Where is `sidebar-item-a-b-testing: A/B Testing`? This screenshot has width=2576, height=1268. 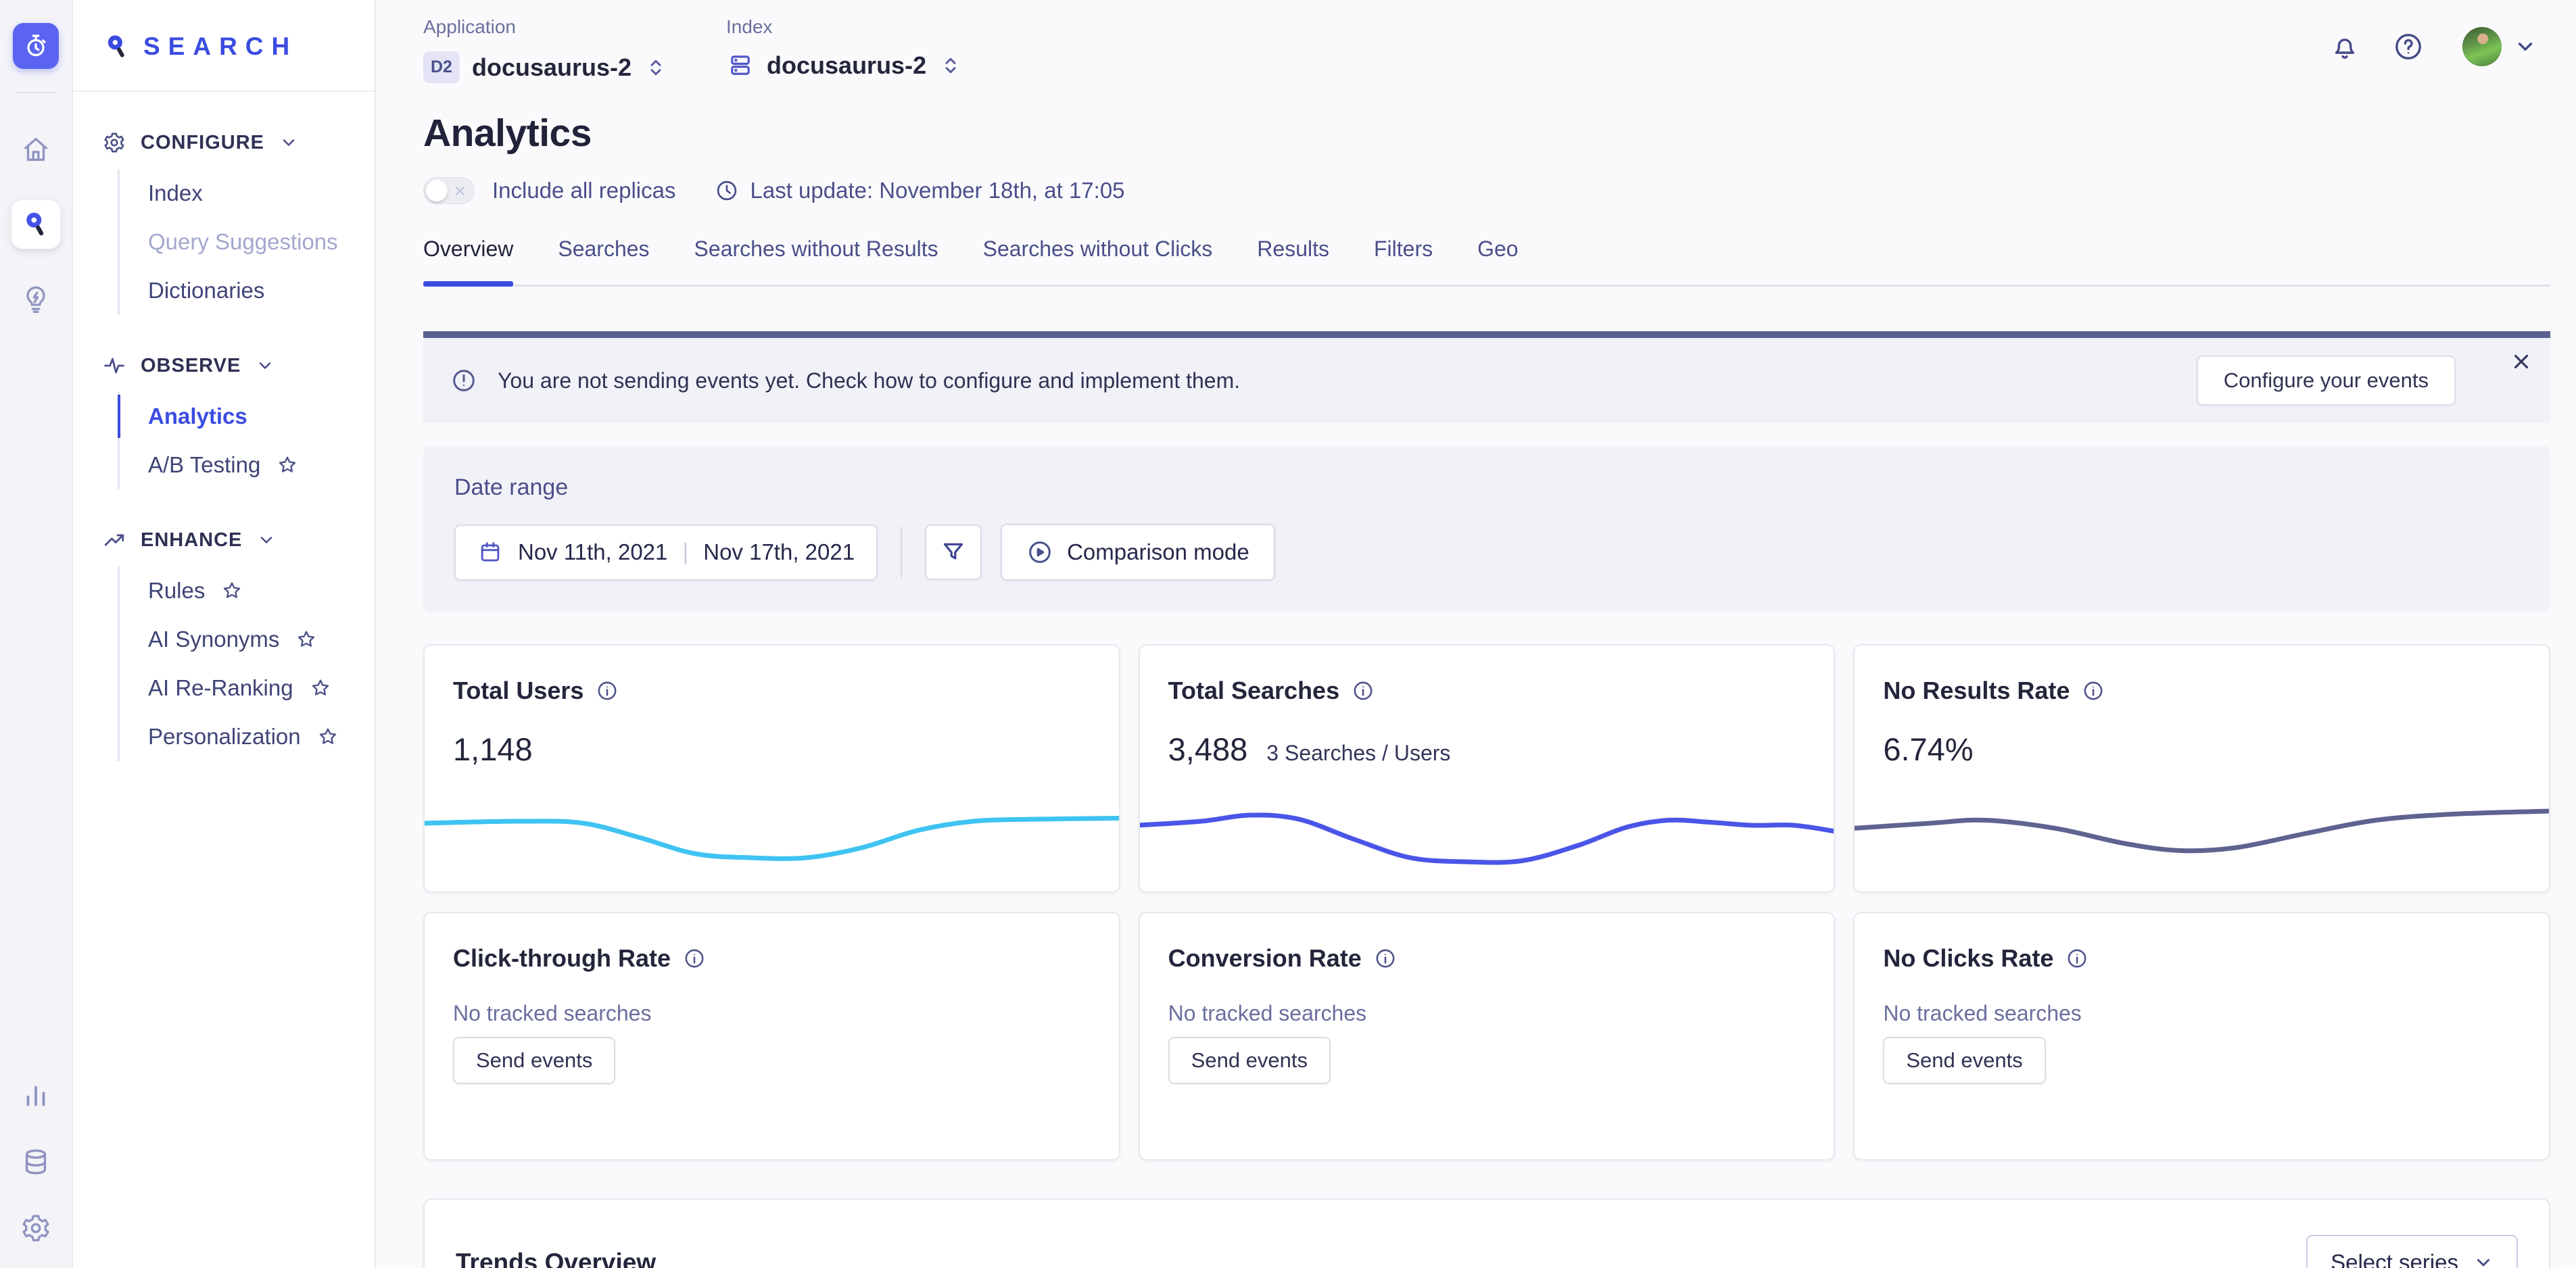 sidebar-item-a-b-testing: A/B Testing is located at coordinates (247, 465).